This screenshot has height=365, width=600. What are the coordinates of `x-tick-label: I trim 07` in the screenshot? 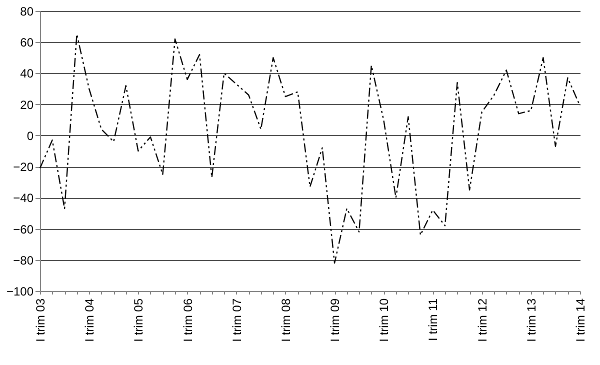 It's located at (237, 320).